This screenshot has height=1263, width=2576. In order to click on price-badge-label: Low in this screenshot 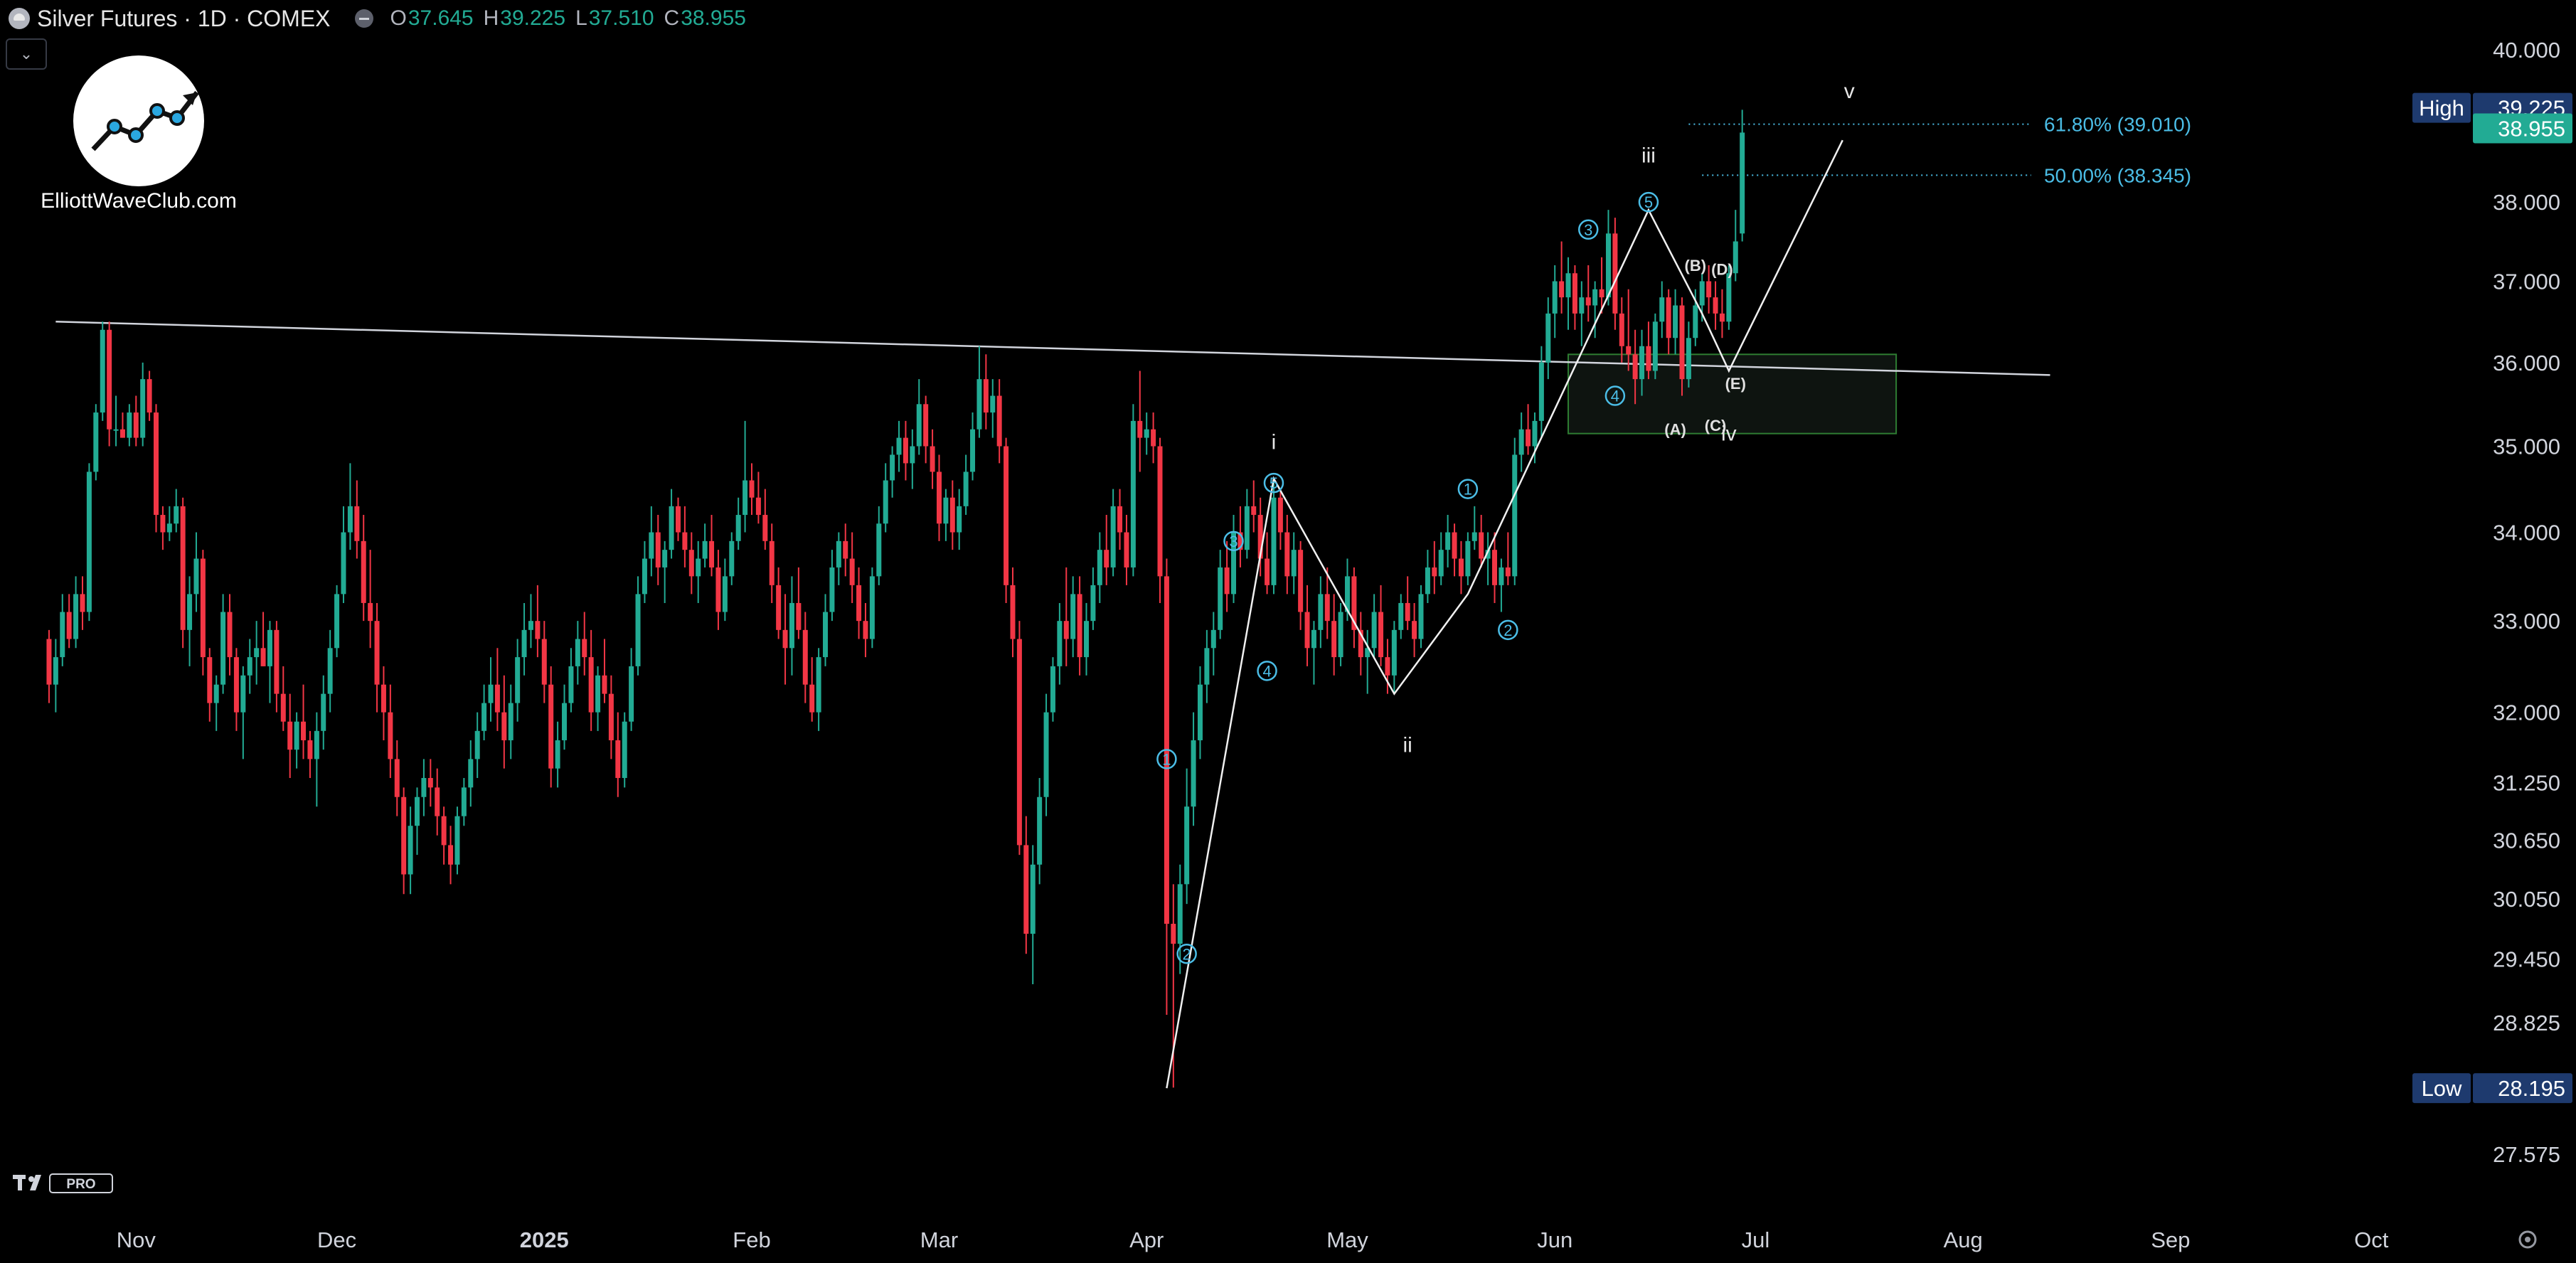, I will do `click(2442, 1088)`.